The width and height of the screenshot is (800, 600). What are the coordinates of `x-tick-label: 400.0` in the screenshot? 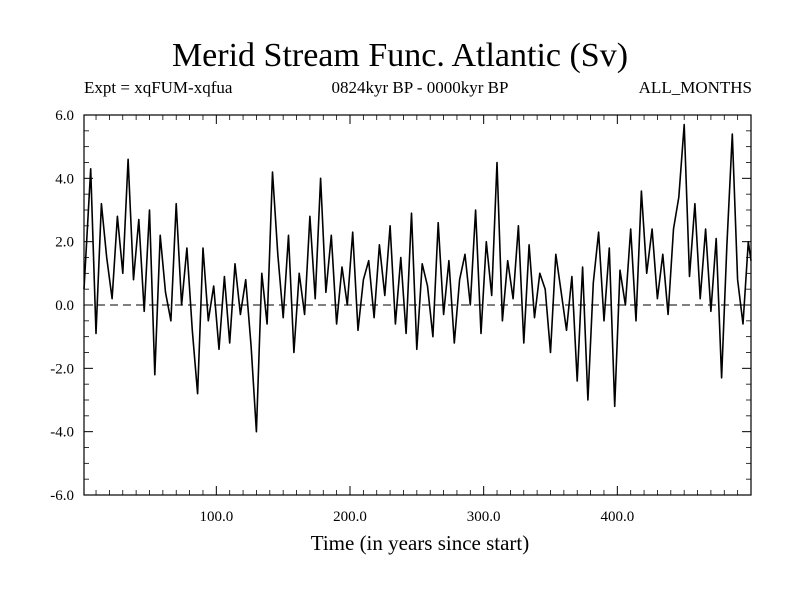 It's located at (617, 517).